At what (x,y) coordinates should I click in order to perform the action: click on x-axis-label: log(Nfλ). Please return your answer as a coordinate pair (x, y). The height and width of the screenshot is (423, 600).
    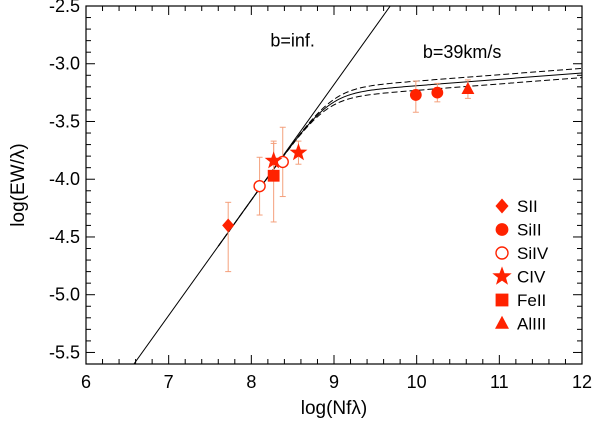
    Looking at the image, I should click on (334, 408).